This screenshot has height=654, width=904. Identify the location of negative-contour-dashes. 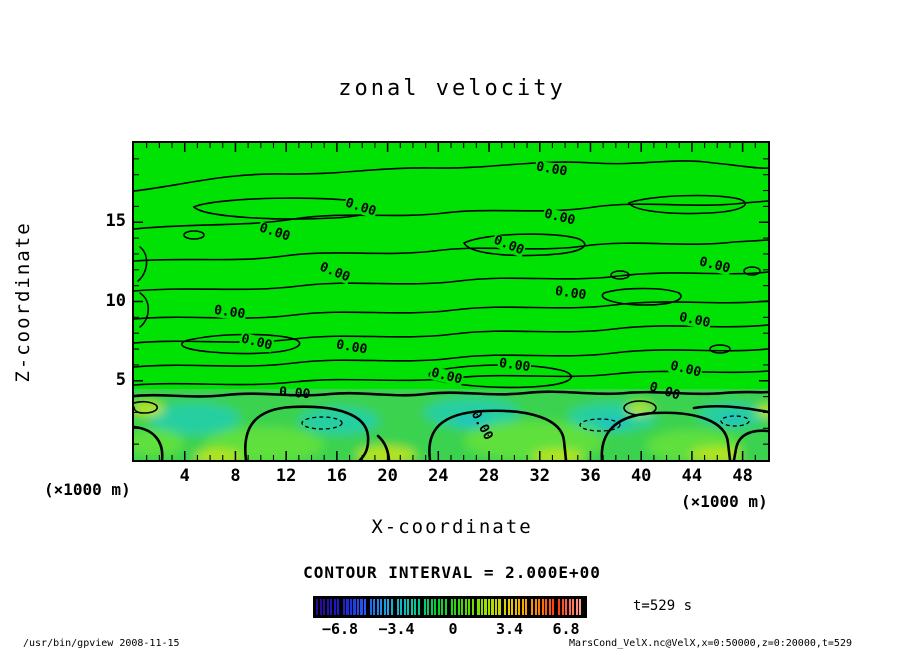
(525, 423).